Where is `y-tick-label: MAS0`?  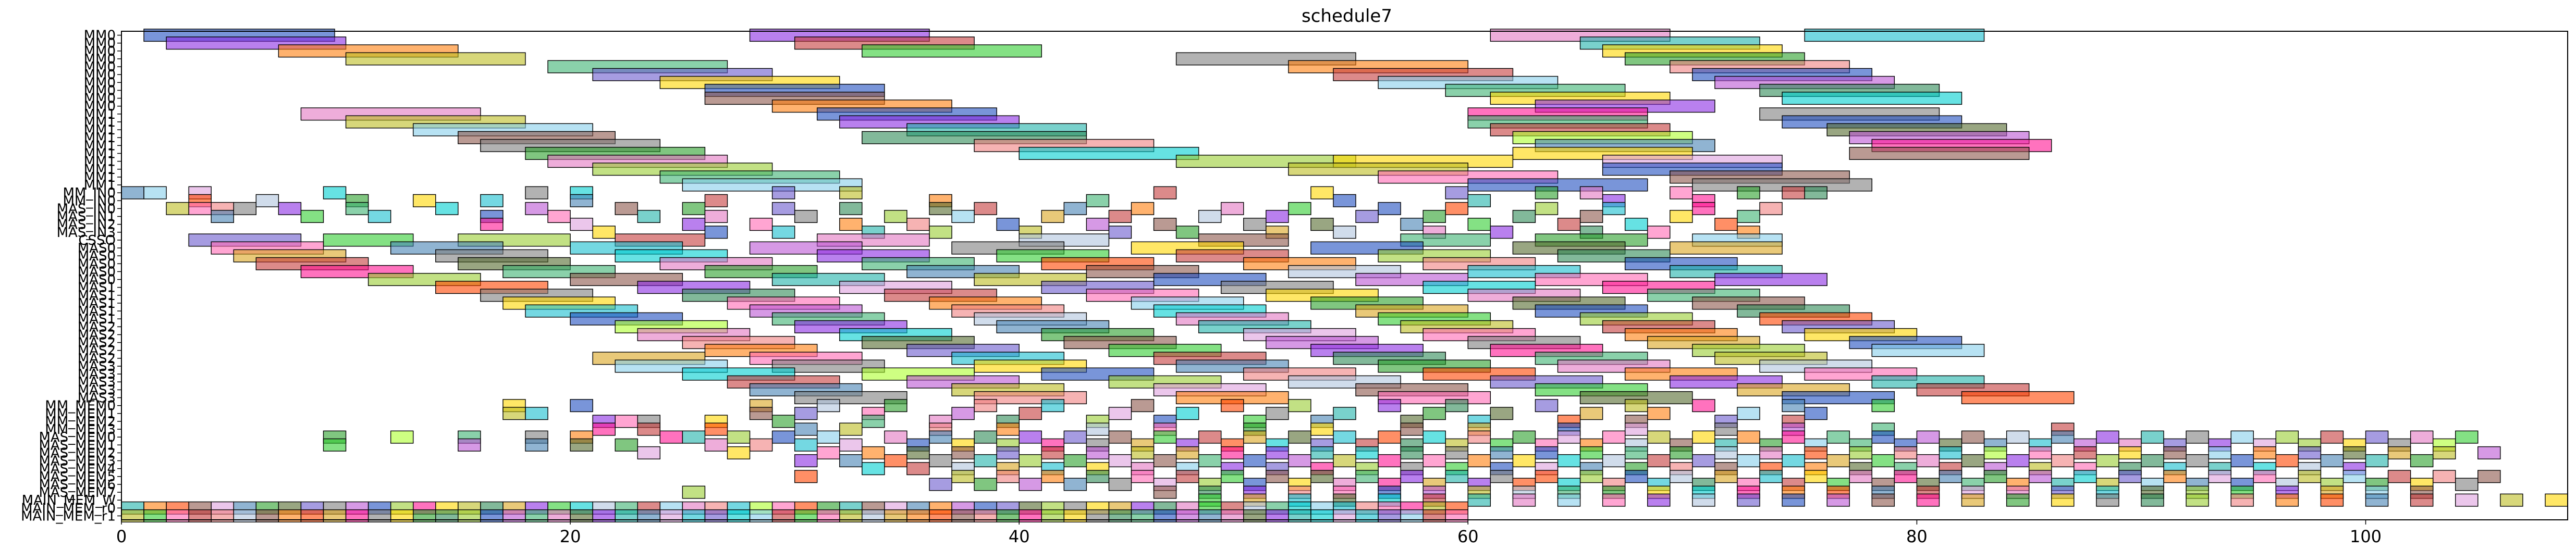
y-tick-label: MAS0 is located at coordinates (97, 272).